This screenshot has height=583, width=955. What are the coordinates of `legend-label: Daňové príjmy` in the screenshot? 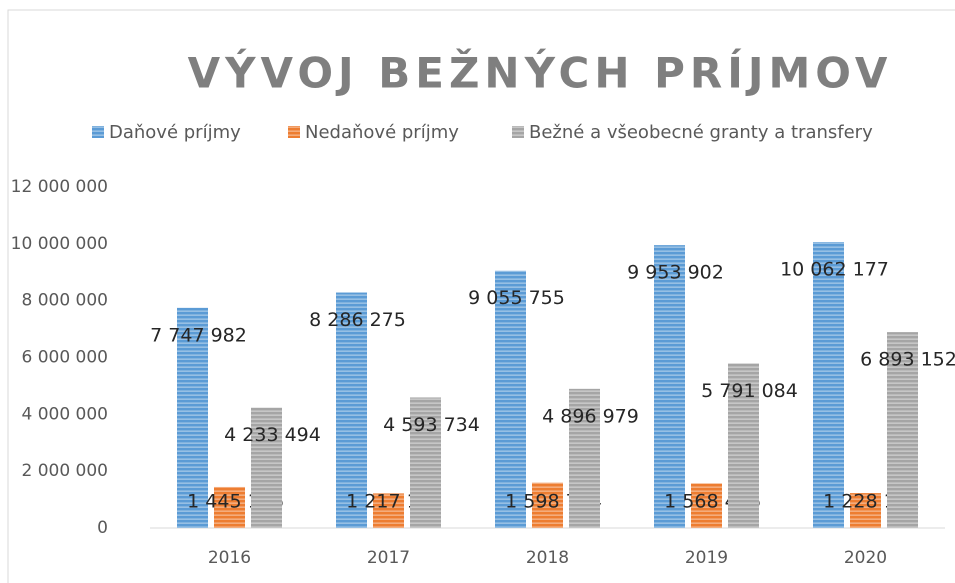 It's located at (175, 132).